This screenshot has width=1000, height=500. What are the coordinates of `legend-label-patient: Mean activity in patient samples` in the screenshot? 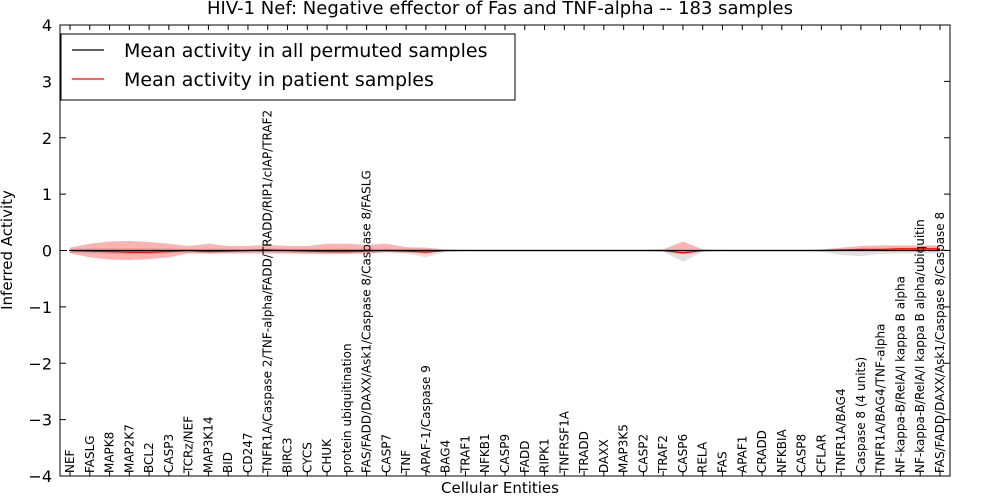 It's located at (279, 80).